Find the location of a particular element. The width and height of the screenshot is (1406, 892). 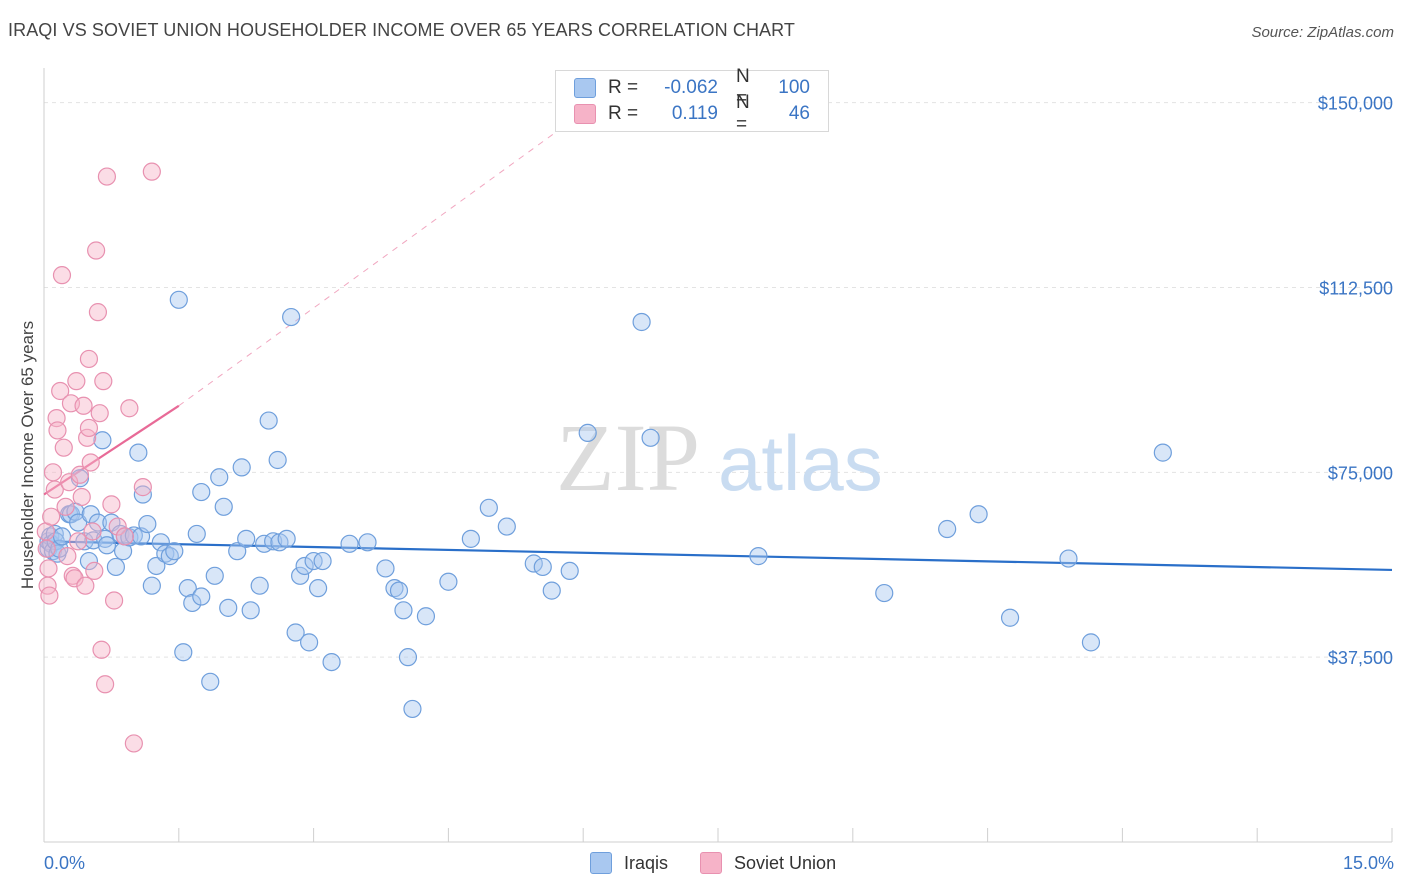

legend-swatch-blue is located at coordinates (585, 88).